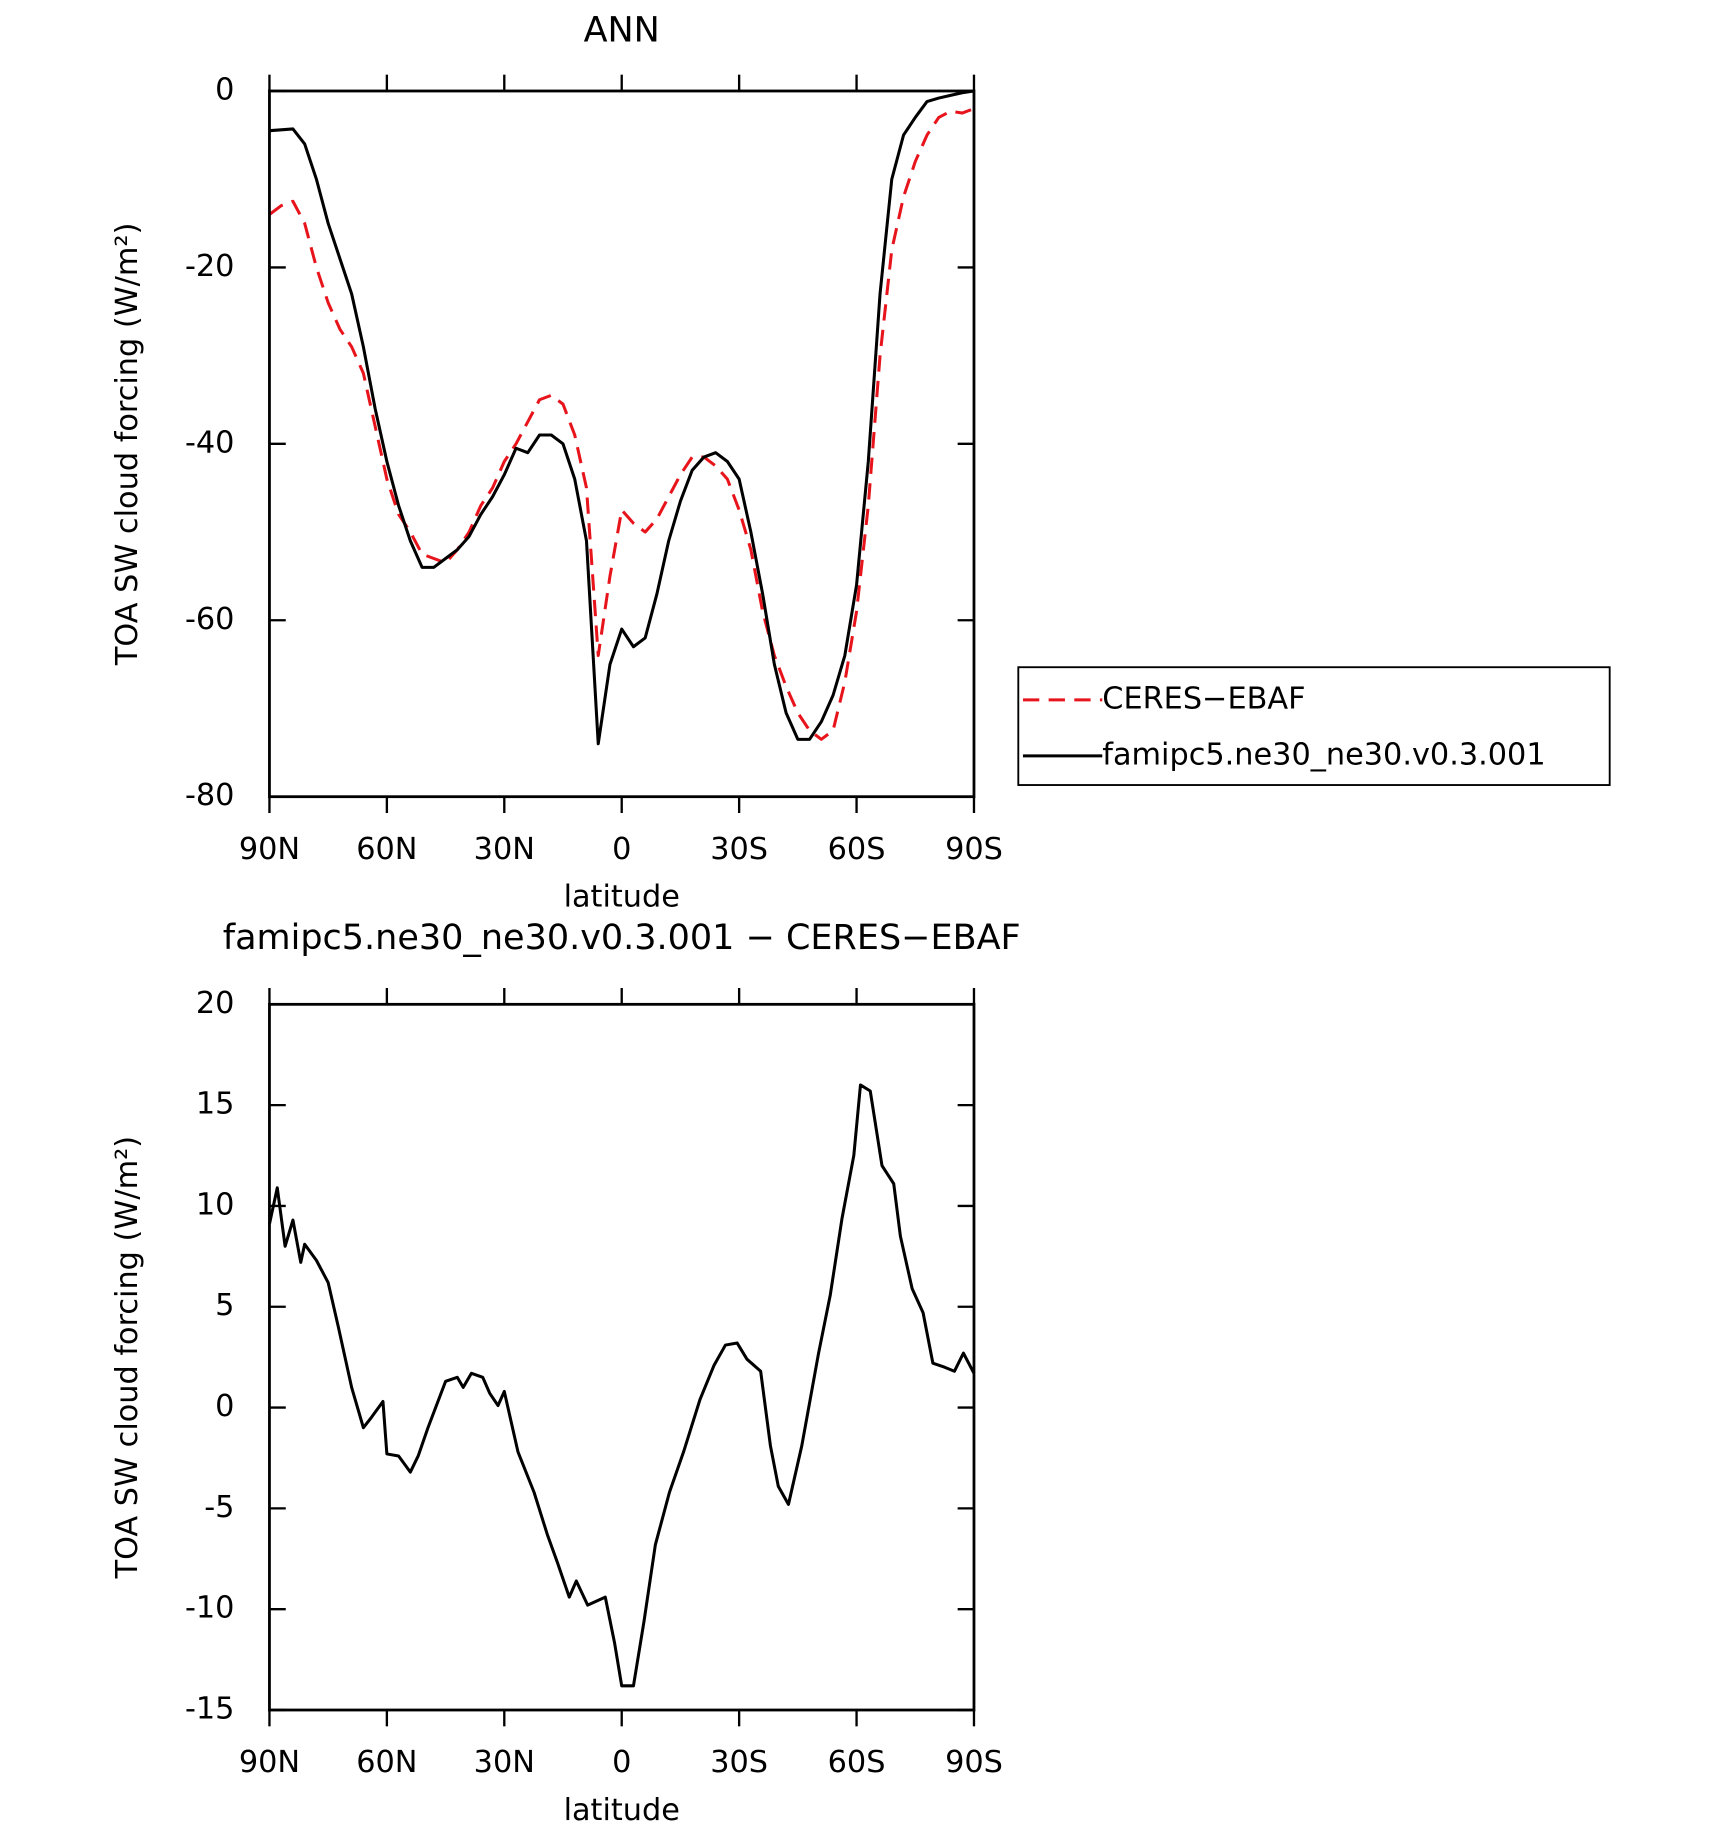 This screenshot has height=1822, width=1710. Describe the element at coordinates (215, 1204) in the screenshot. I see `y-tick-label: 10` at that location.